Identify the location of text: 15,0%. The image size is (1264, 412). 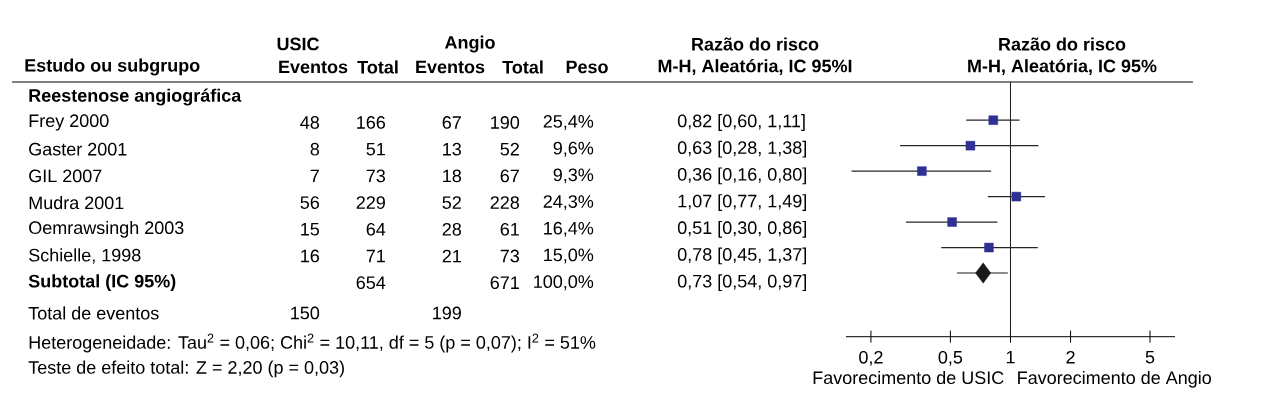
(569, 256).